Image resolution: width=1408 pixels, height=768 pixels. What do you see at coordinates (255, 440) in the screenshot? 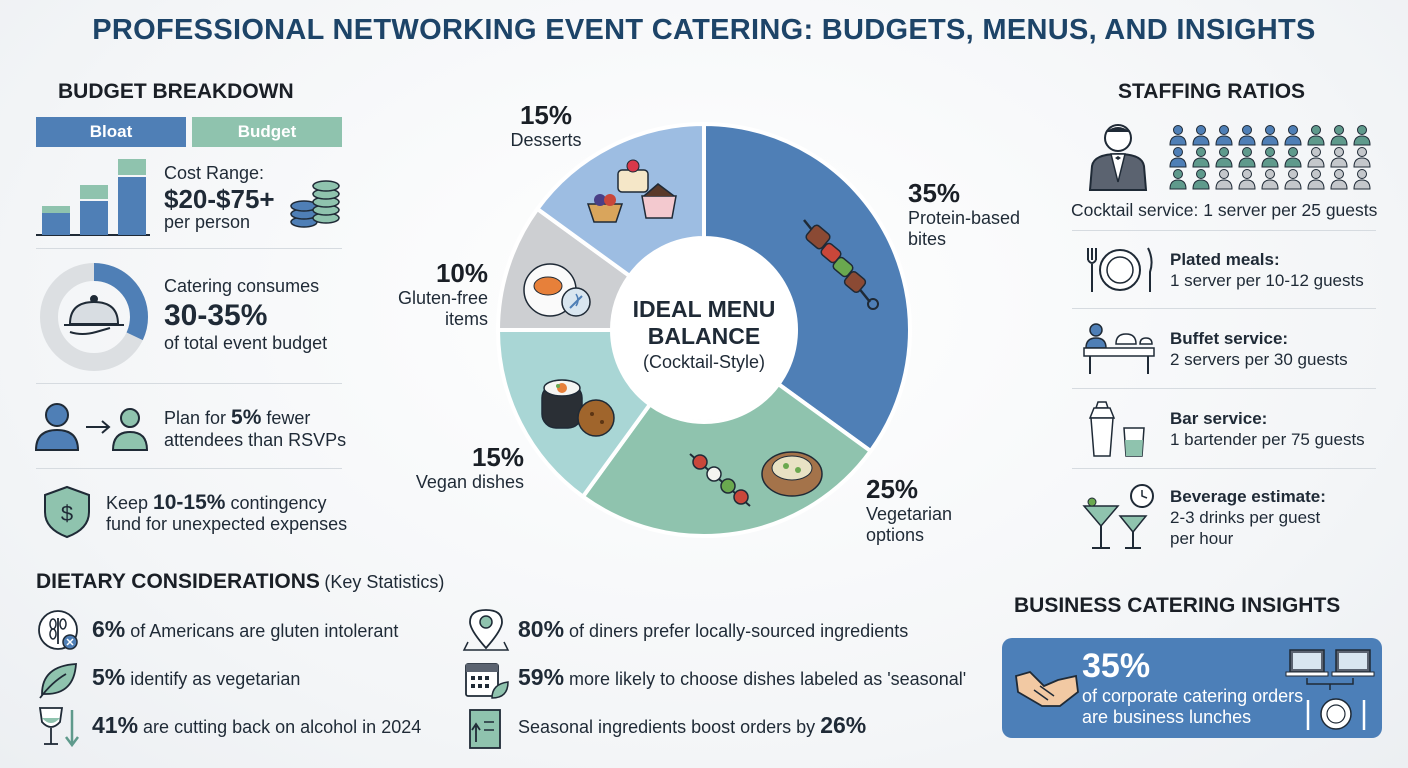
I see `plan-text-line2: attendees than RSVPs` at bounding box center [255, 440].